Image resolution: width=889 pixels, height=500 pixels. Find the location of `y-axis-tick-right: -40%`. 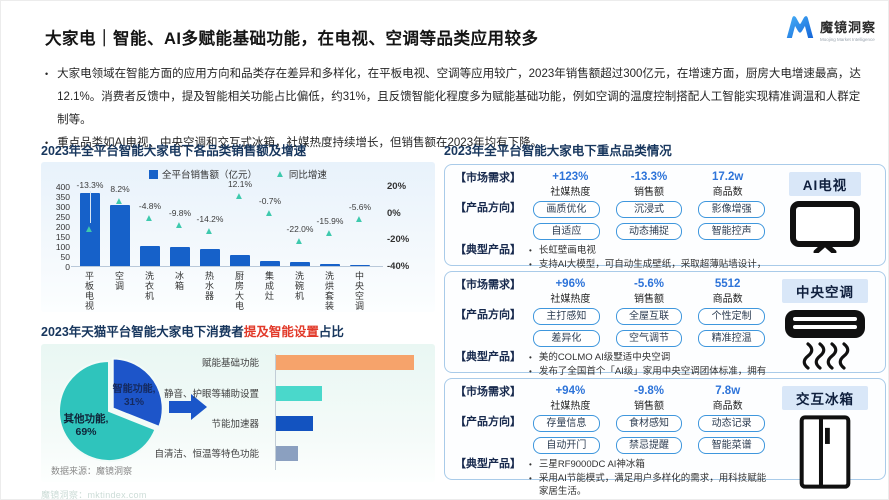

y-axis-tick-right: -40% is located at coordinates (398, 266).